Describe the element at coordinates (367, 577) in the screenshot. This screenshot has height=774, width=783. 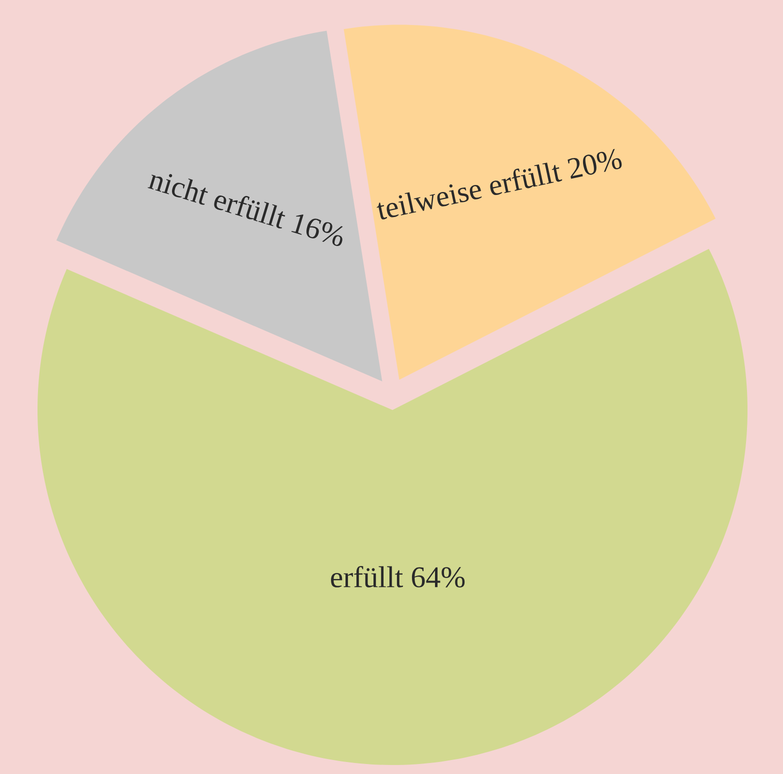
I see `slice-label: erfüllt` at that location.